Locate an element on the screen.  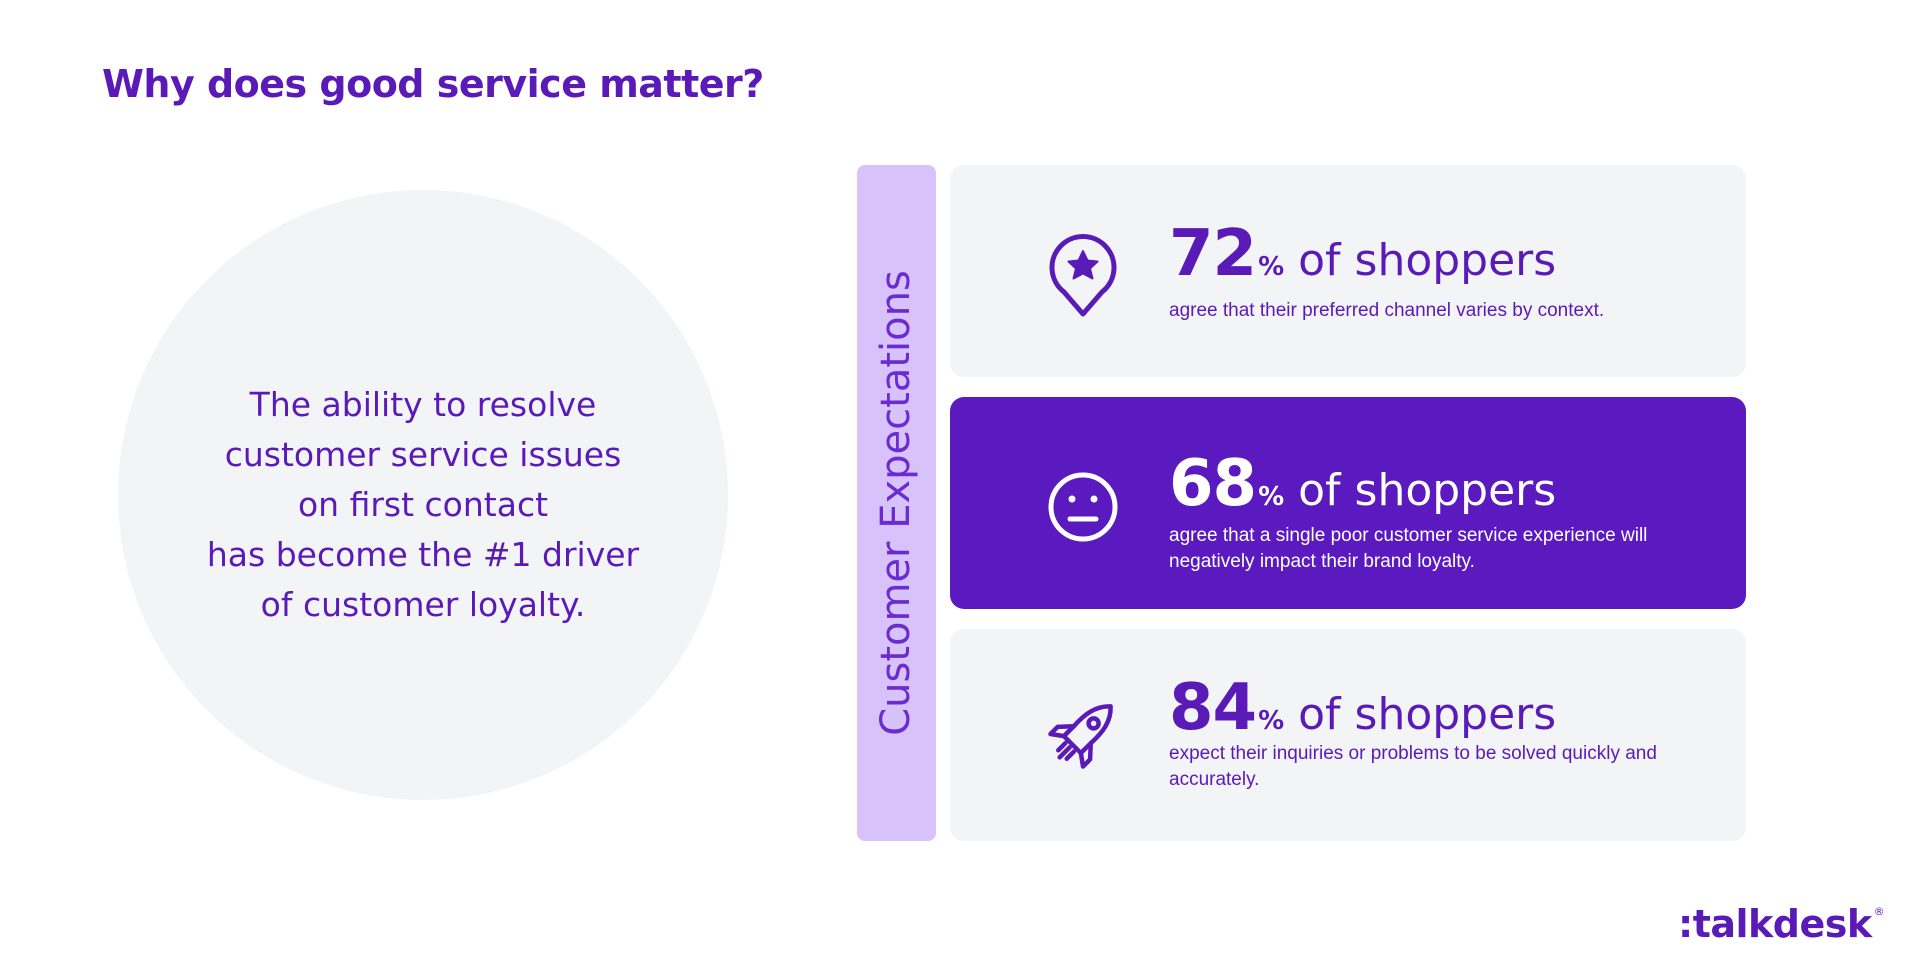
logo-text: :talkdesk is located at coordinates (1775, 924).